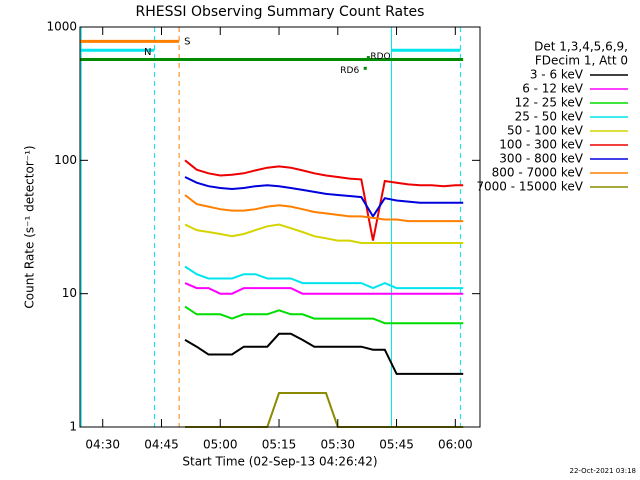 The image size is (640, 480). Describe the element at coordinates (187, 41) in the screenshot. I see `flag-label: S` at that location.